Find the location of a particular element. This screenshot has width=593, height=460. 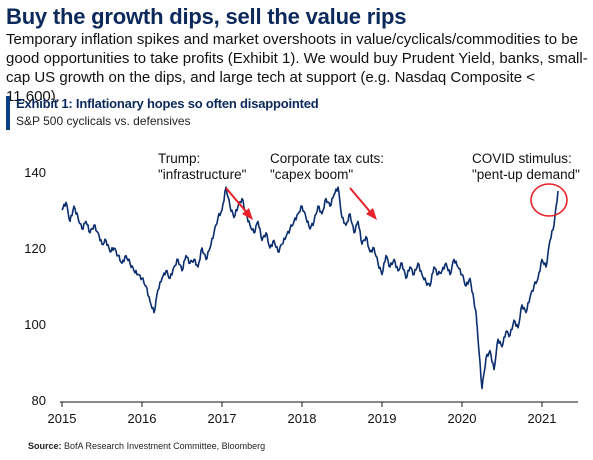

page-headline: Buy the growth dips, sell the value rips is located at coordinates (206, 16).